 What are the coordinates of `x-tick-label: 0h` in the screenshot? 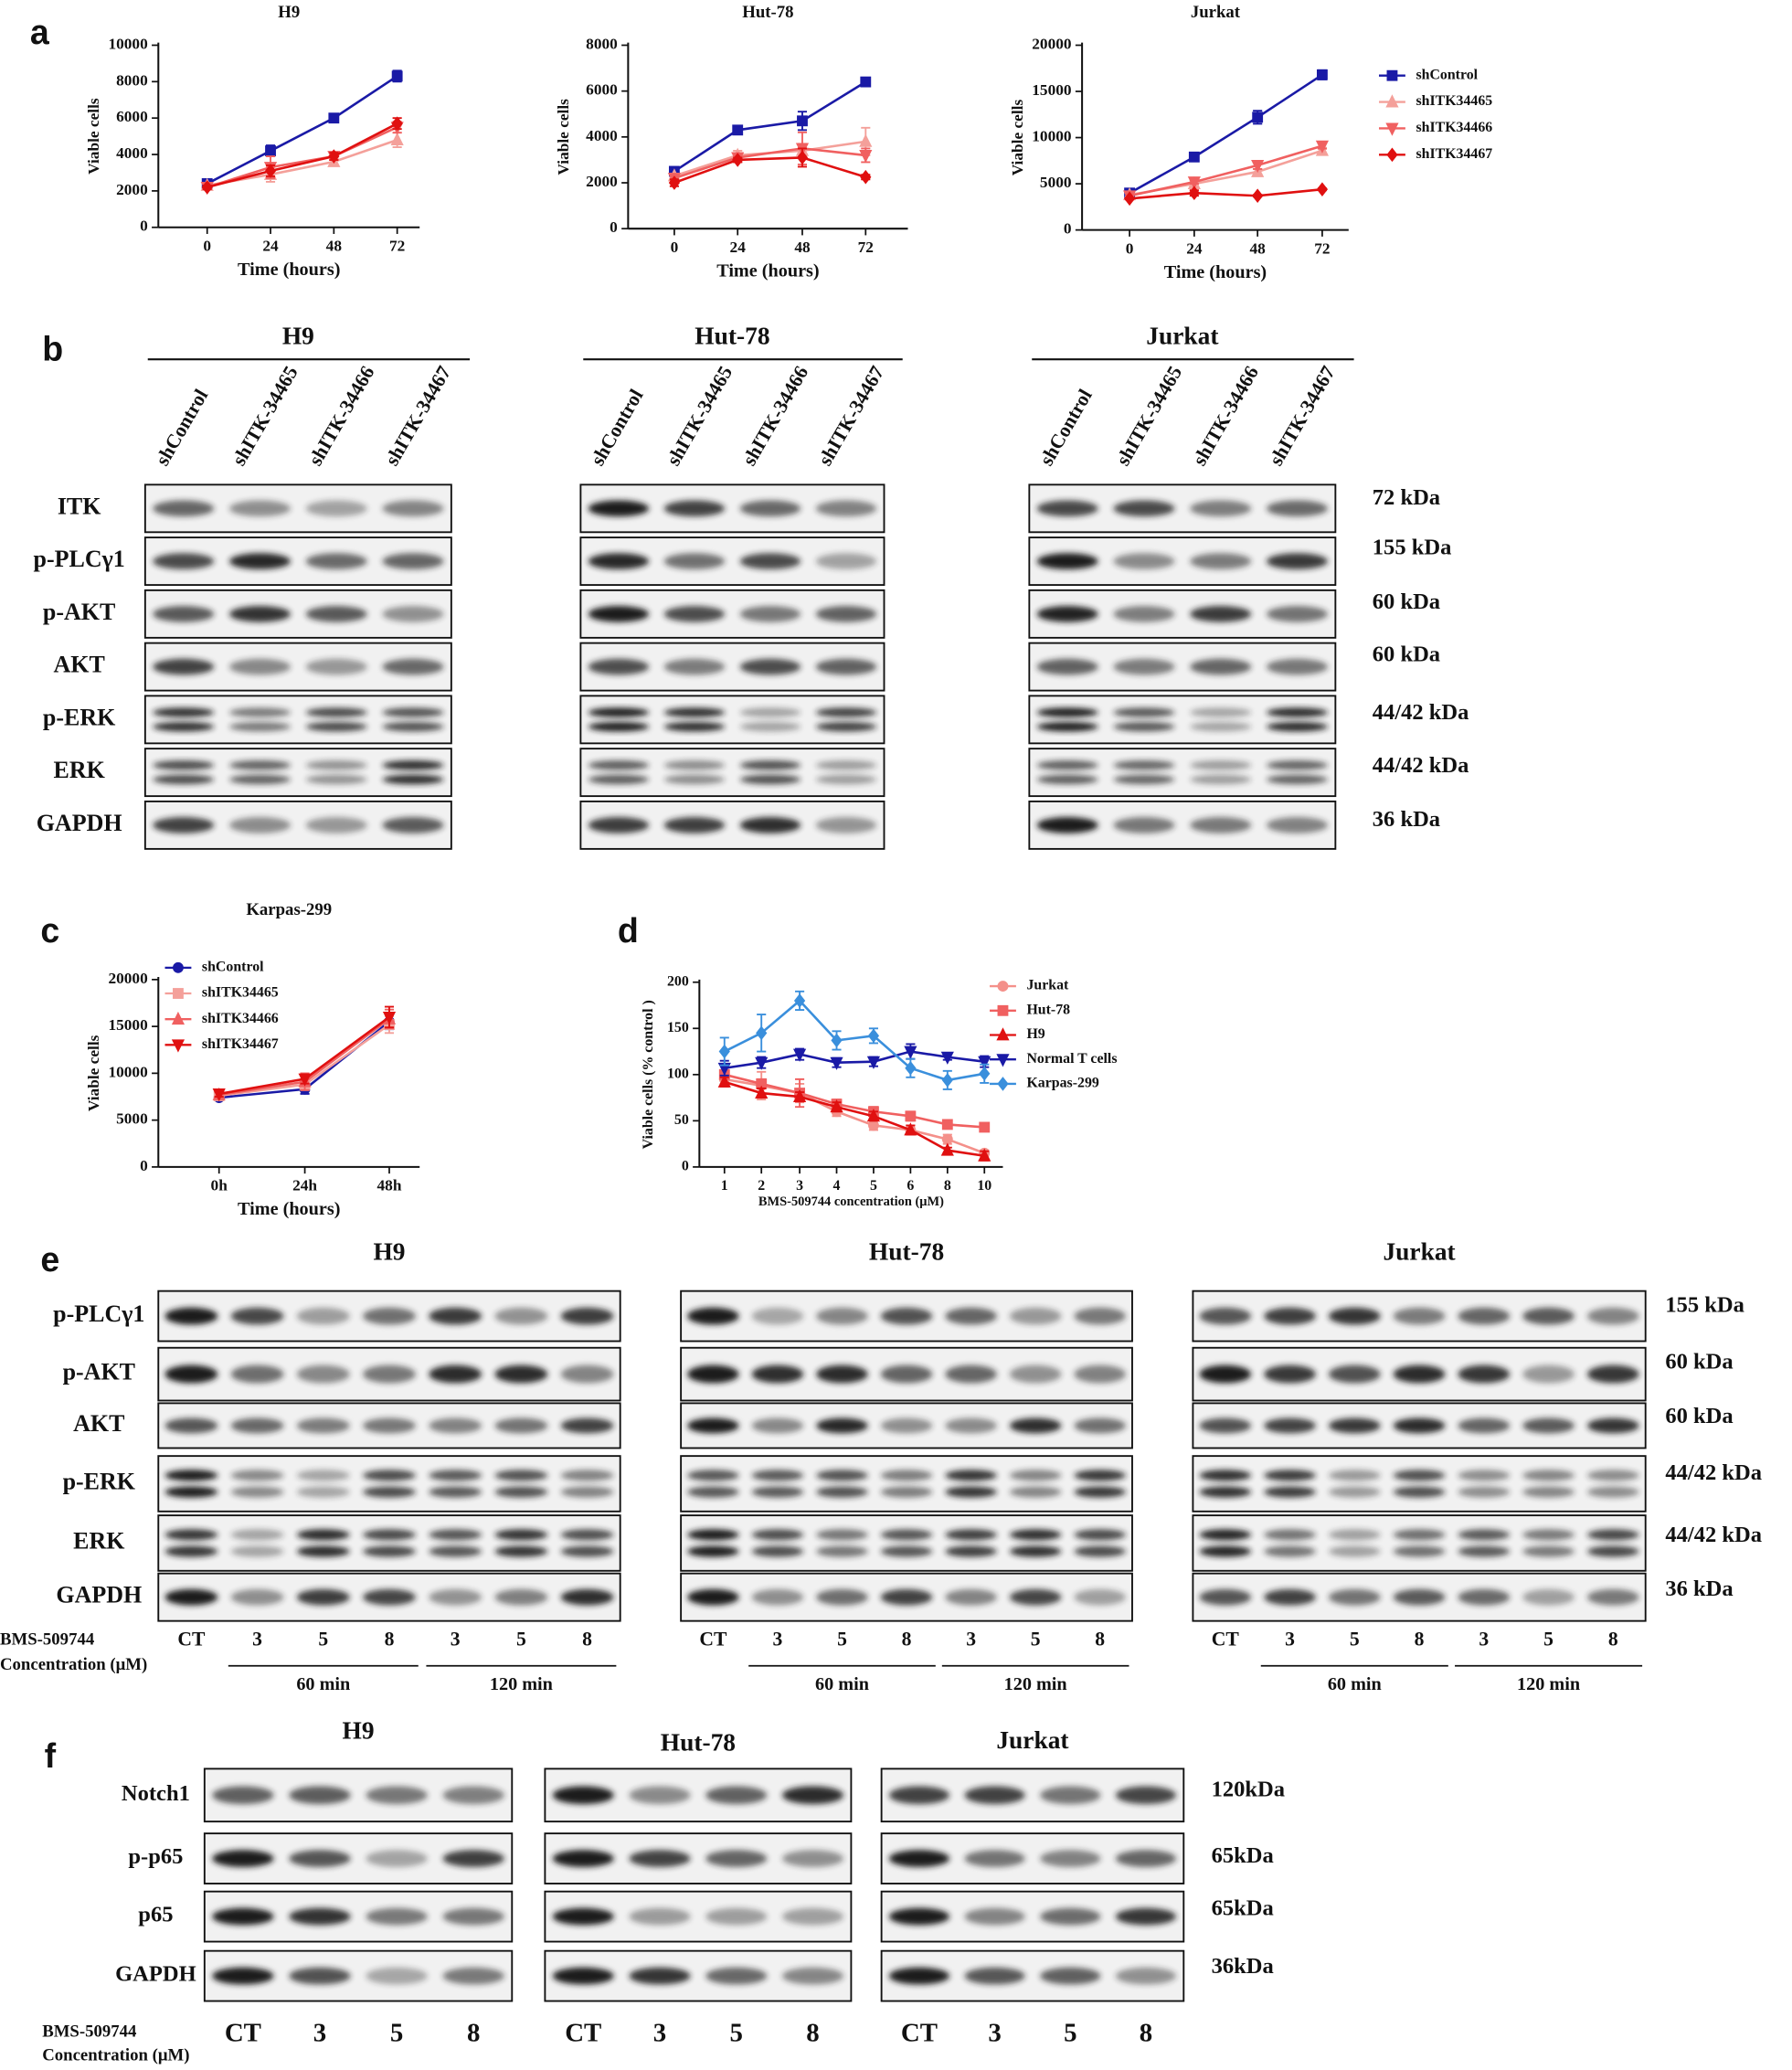 It's located at (219, 1185).